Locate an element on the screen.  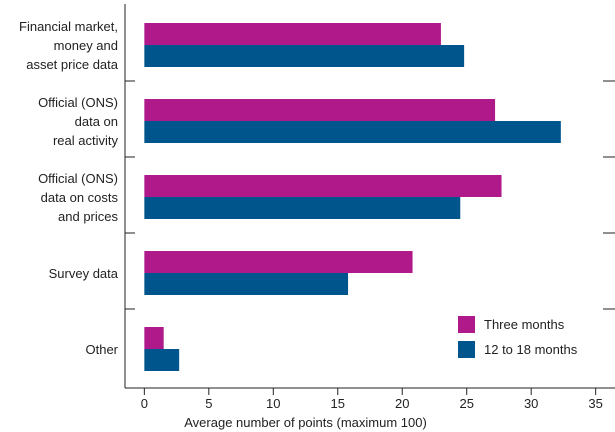
x-tick-label: 15 is located at coordinates (338, 403).